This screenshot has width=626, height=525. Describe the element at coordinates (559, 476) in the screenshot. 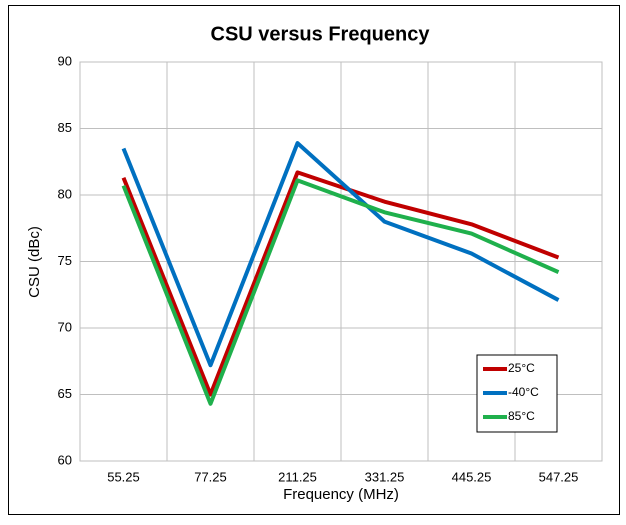

I see `x-tick-label: 547.25` at that location.